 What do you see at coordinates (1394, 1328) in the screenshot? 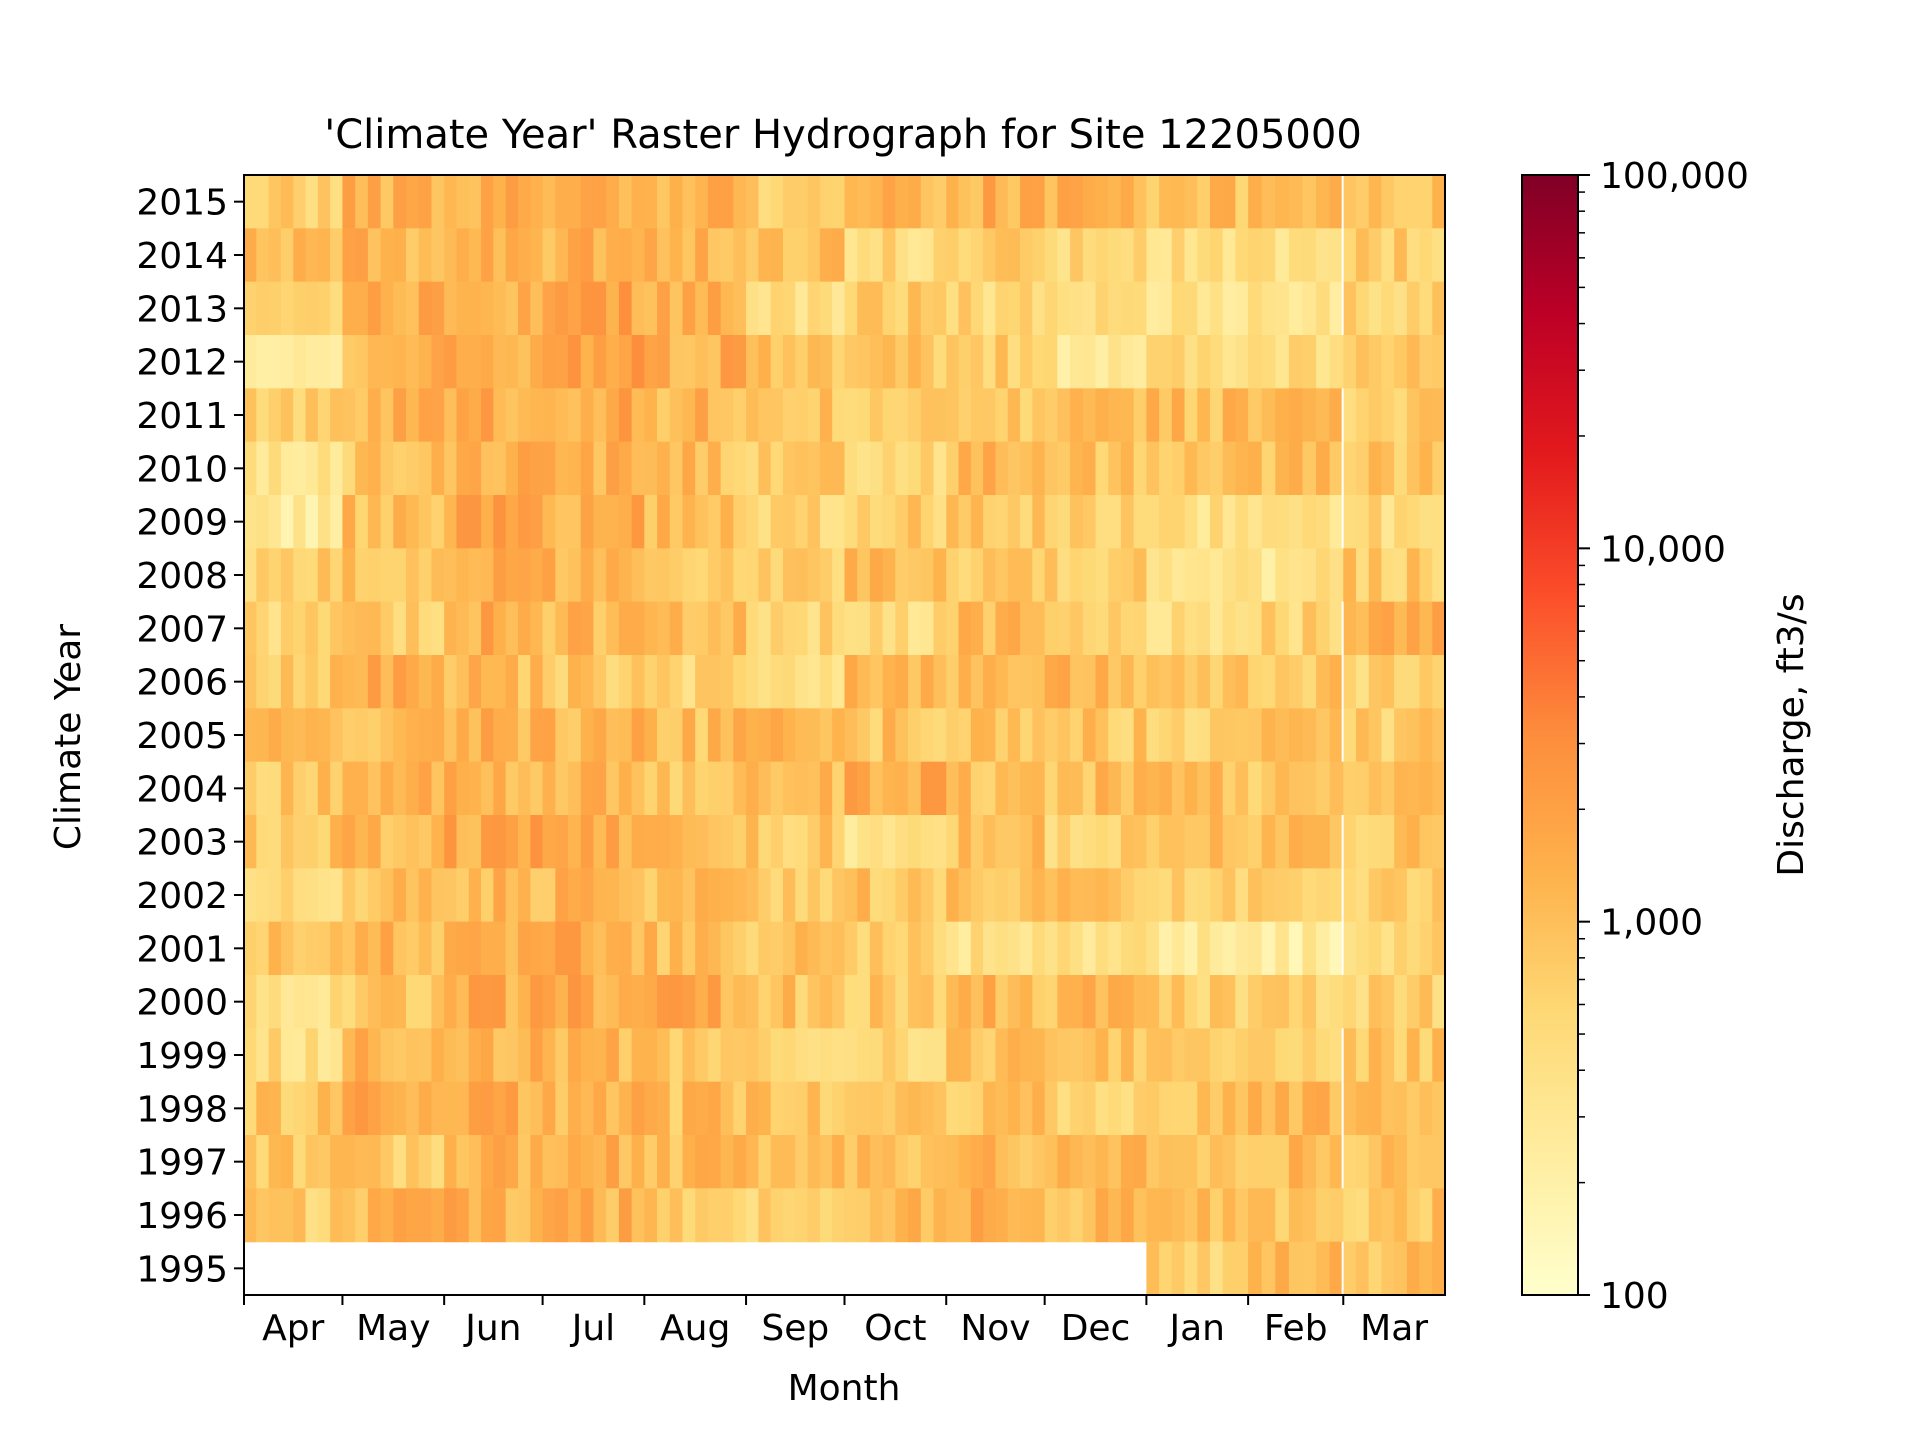
I see `x-tick-label: Mar` at bounding box center [1394, 1328].